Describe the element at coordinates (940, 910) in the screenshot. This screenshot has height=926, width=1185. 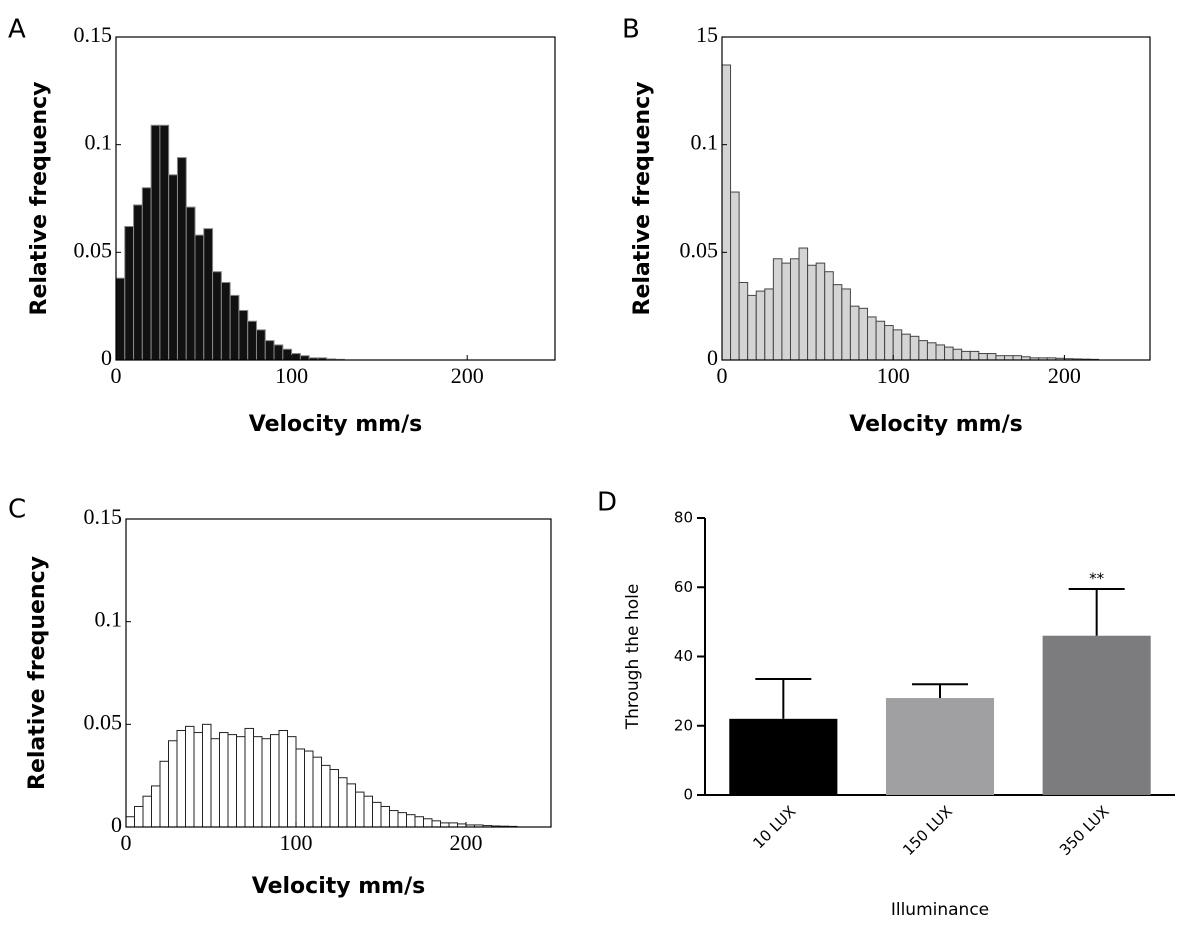
I see `x-axis-label: Illuminance` at that location.